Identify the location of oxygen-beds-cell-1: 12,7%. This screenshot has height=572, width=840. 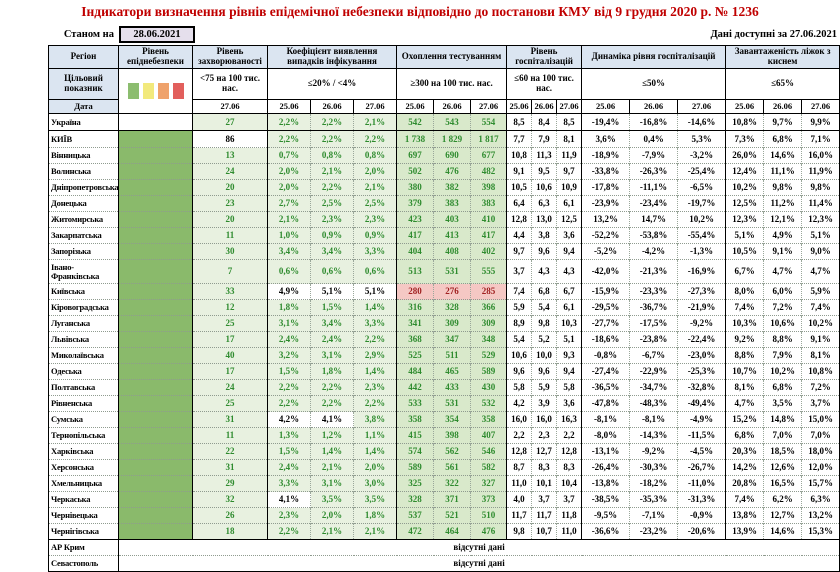
(782, 515).